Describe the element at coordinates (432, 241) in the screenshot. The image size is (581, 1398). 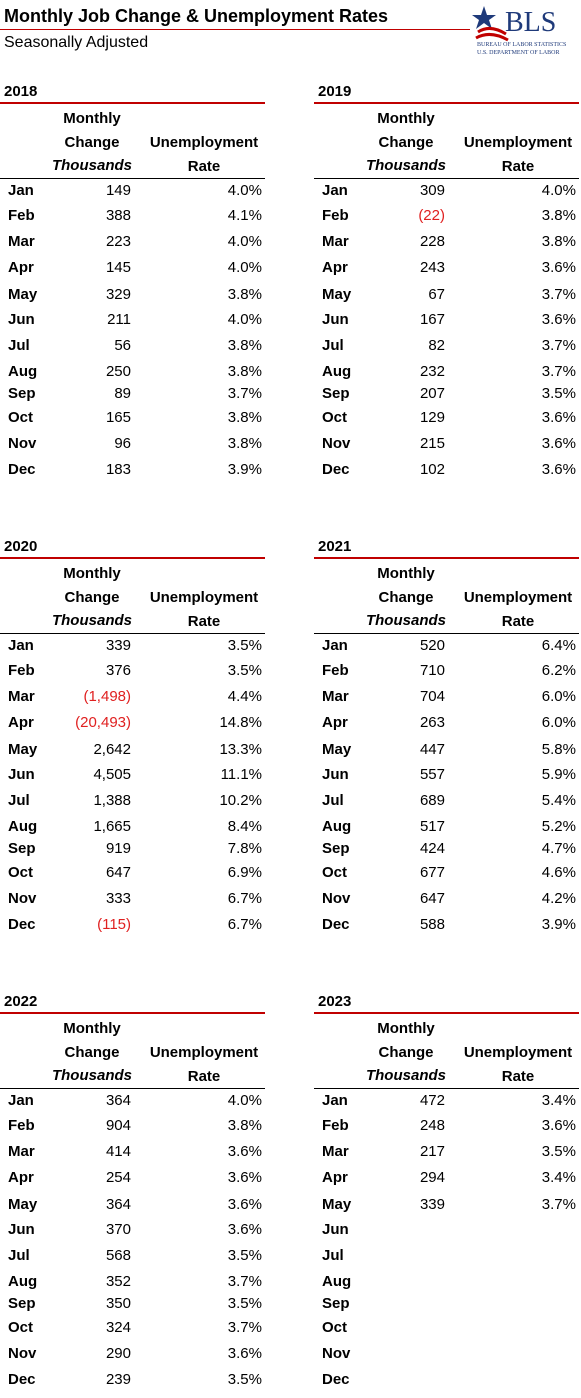
I see `change-cell: 228` at that location.